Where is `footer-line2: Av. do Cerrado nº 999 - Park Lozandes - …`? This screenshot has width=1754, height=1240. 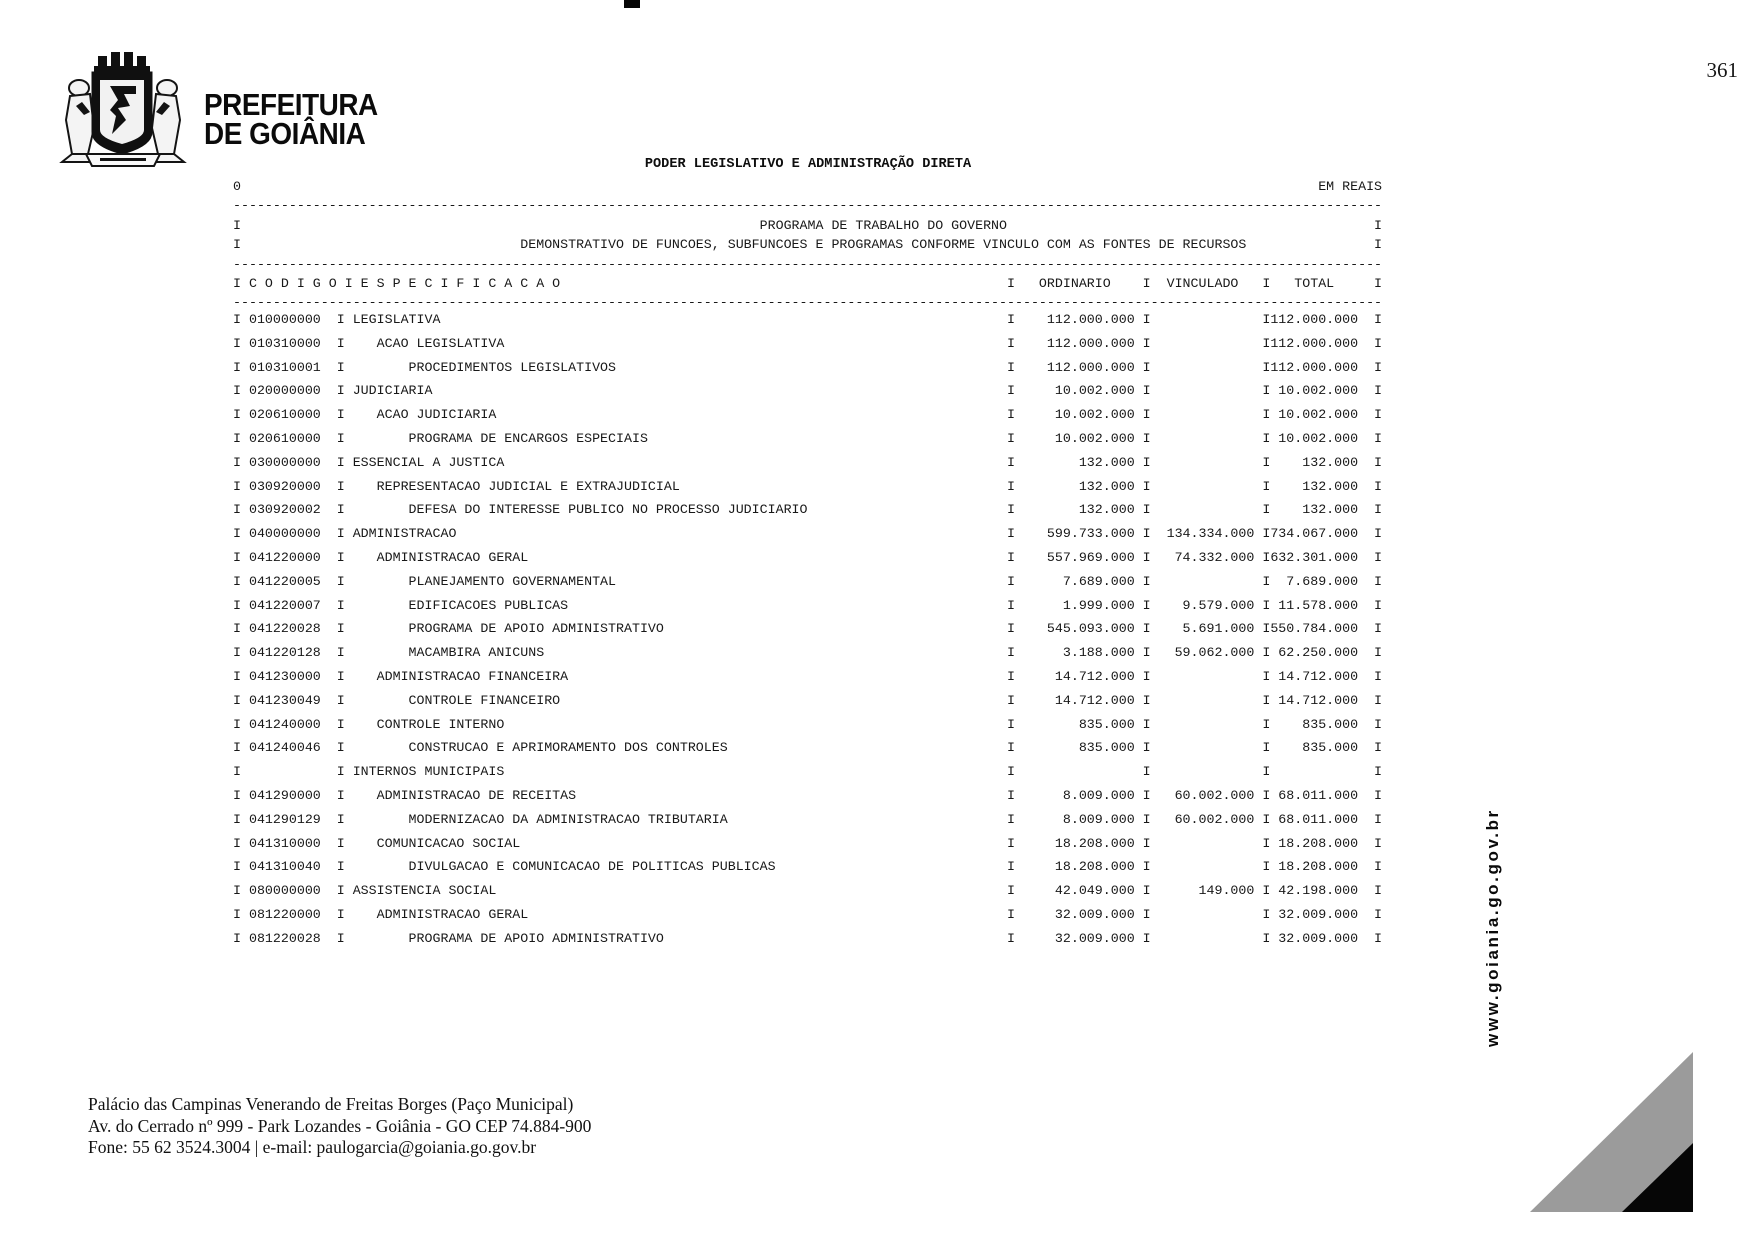 footer-line2: Av. do Cerrado nº 999 - Park Lozandes - … is located at coordinates (340, 1125).